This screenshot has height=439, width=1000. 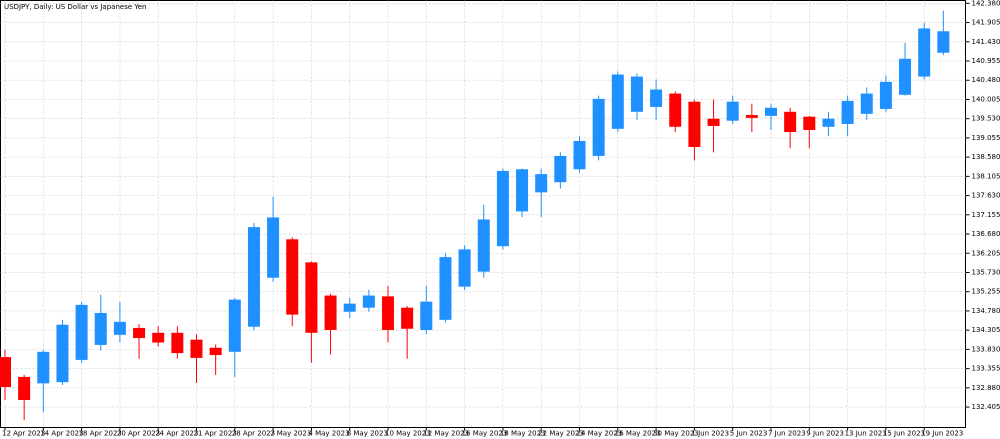 I want to click on x-tick-label: 30 May 2023, so click(x=676, y=434).